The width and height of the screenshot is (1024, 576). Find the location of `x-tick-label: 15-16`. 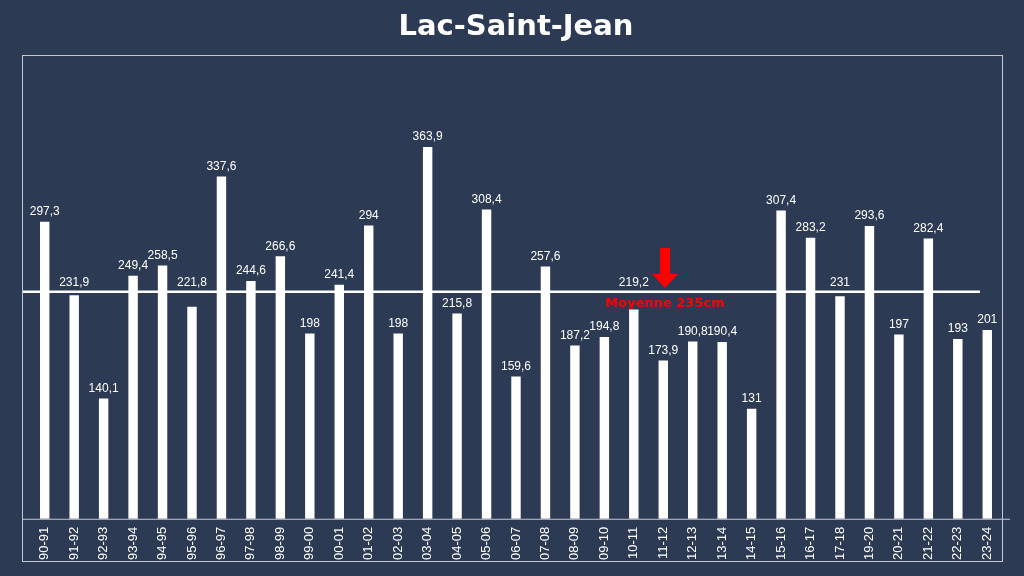

x-tick-label: 15-16 is located at coordinates (780, 543).